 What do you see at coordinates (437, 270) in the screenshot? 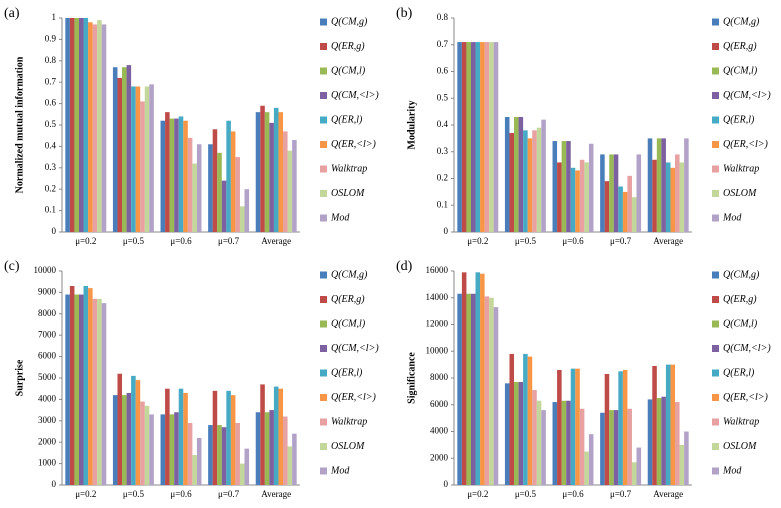
I see `y-tick-label: 16000` at bounding box center [437, 270].